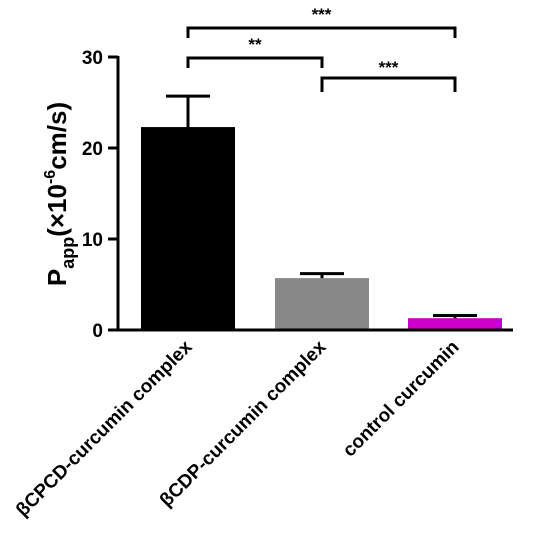 Image resolution: width=537 pixels, height=550 pixels. I want to click on significance-brackets: ********, so click(321, 48).